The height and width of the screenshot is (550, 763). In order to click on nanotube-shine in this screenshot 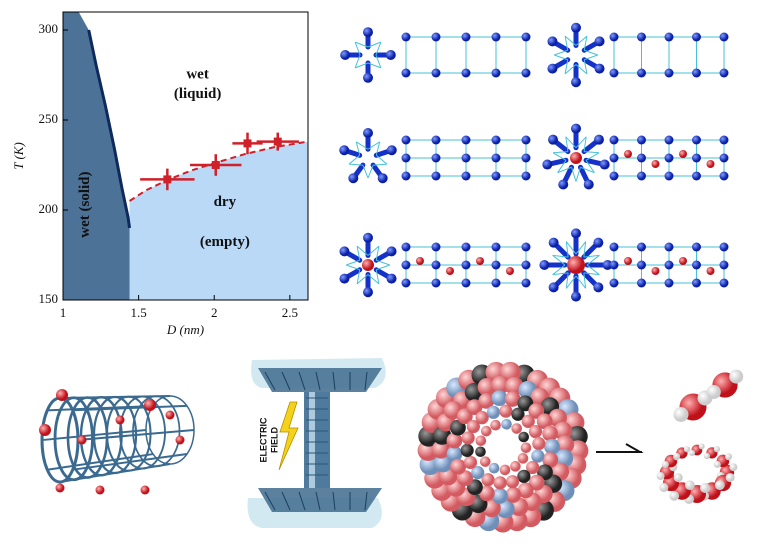, I will do `click(312, 440)`.